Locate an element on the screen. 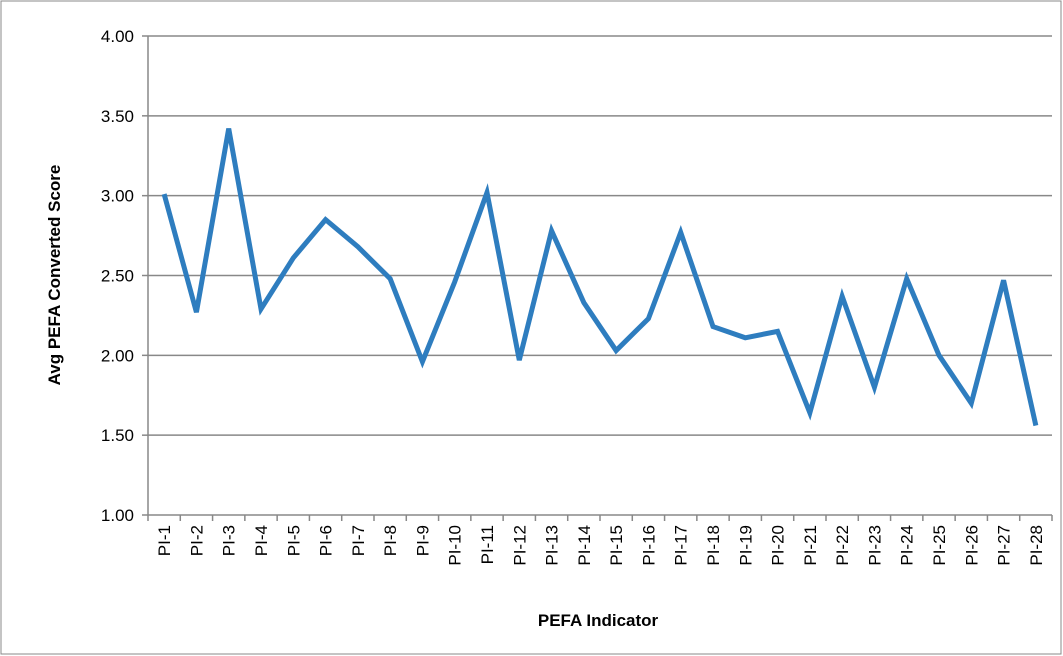 Image resolution: width=1063 pixels, height=656 pixels. y-tick-label: 1.00 is located at coordinates (117, 515).